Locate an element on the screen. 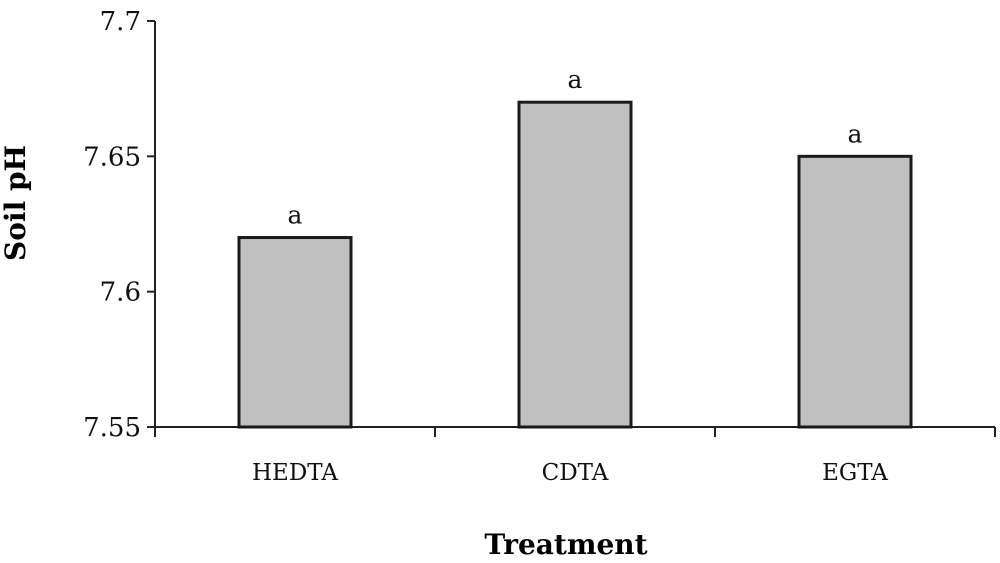  category-labels: HEDTA CDTA EGTA is located at coordinates (570, 473).